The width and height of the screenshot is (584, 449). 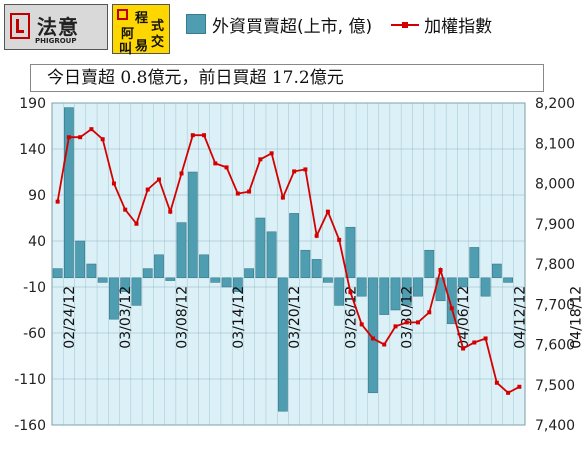 What do you see at coordinates (239, 317) in the screenshot?
I see `x-axis-date-label: 03/14/12` at bounding box center [239, 317].